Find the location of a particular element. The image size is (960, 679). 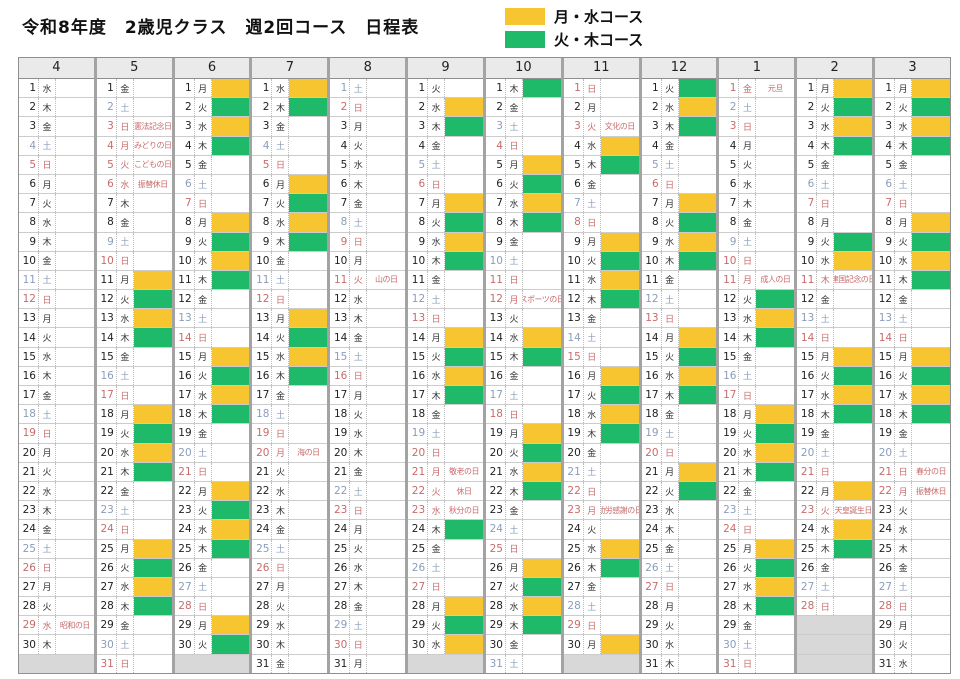

day-number: 31 is located at coordinates (652, 663).